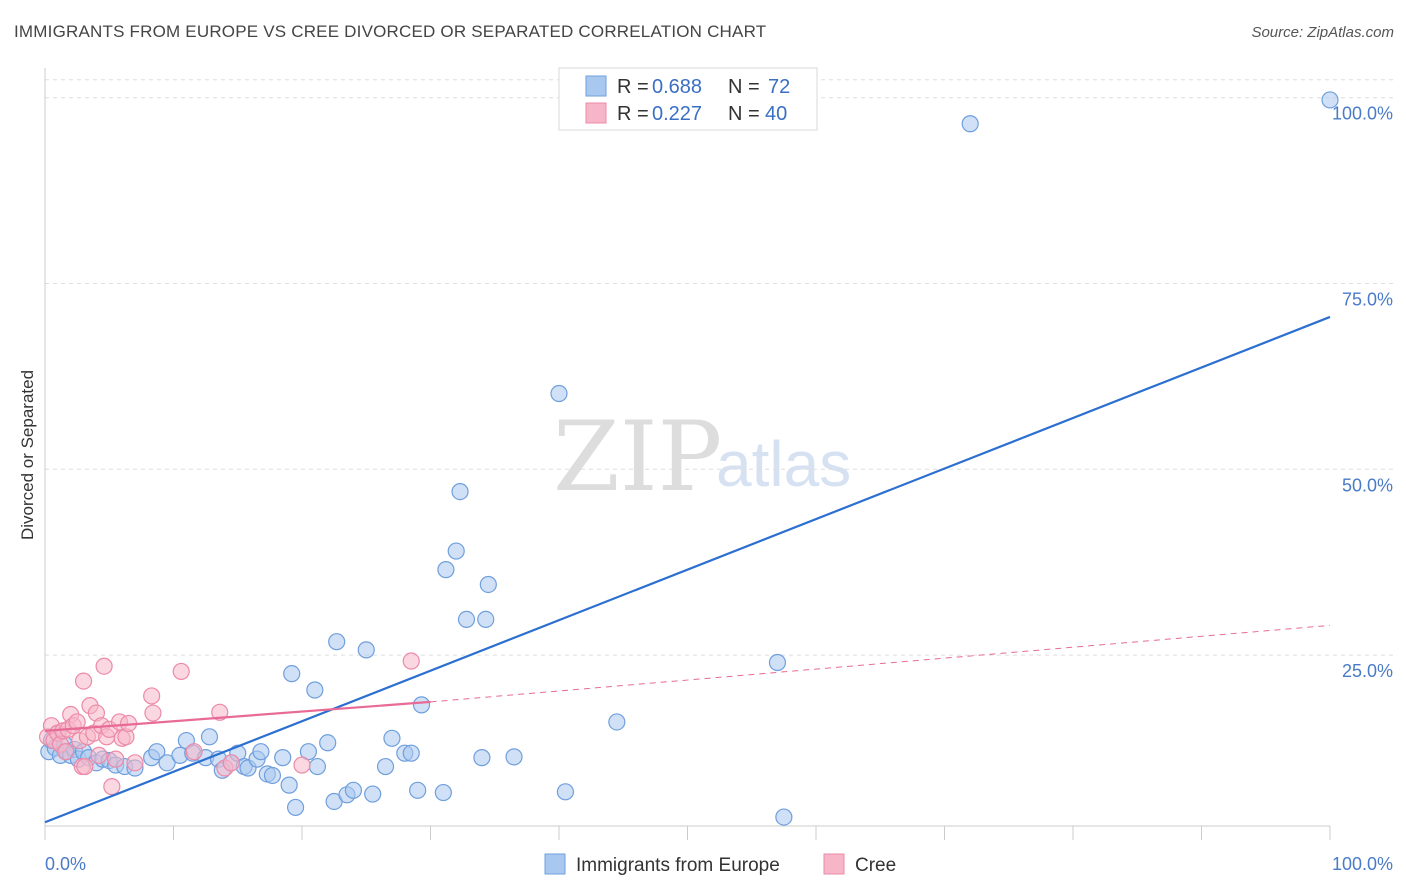 The height and width of the screenshot is (892, 1406). What do you see at coordinates (744, 114) in the screenshot?
I see `legend-n-label-cree: N =` at bounding box center [744, 114].